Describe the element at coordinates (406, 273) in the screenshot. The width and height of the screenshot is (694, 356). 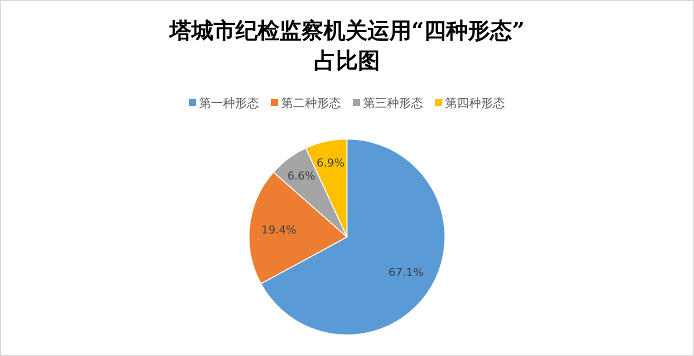
I see `data-label: 67.1%` at that location.